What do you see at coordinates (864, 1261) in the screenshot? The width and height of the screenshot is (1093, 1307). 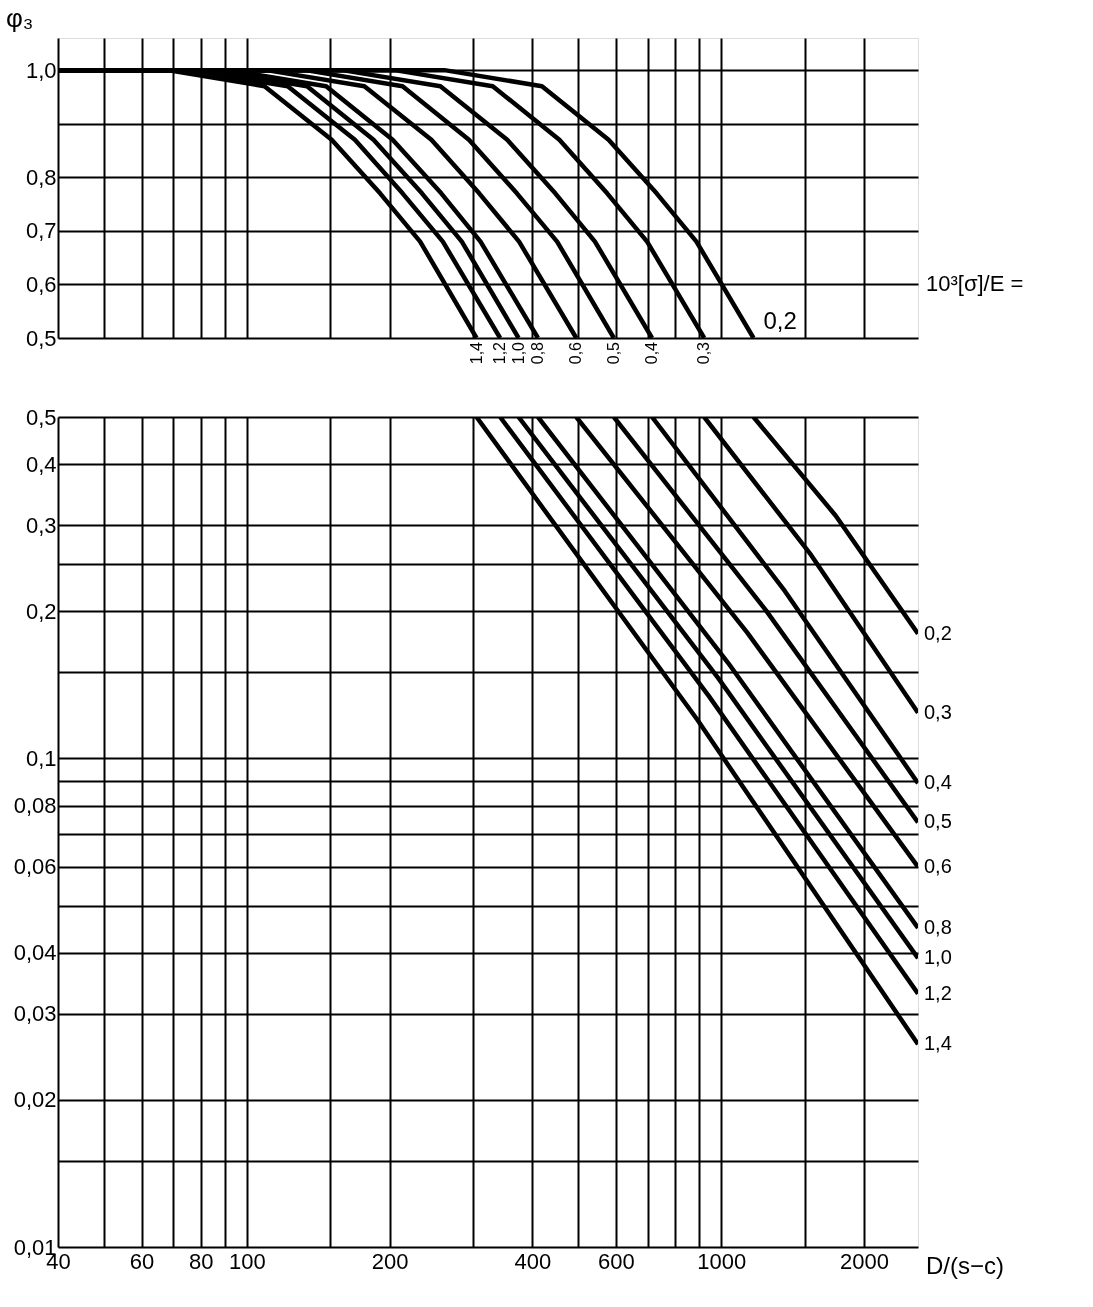 I see `x-tick-label: 2000` at bounding box center [864, 1261].